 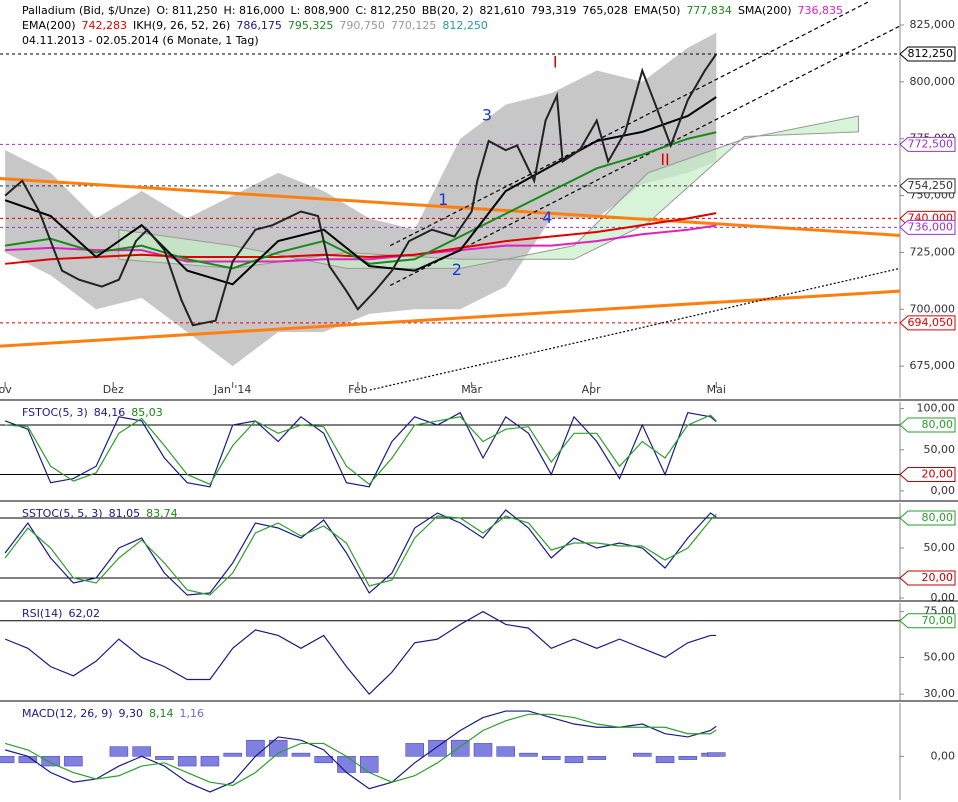 I want to click on legend-item: 742,283, so click(x=104, y=25).